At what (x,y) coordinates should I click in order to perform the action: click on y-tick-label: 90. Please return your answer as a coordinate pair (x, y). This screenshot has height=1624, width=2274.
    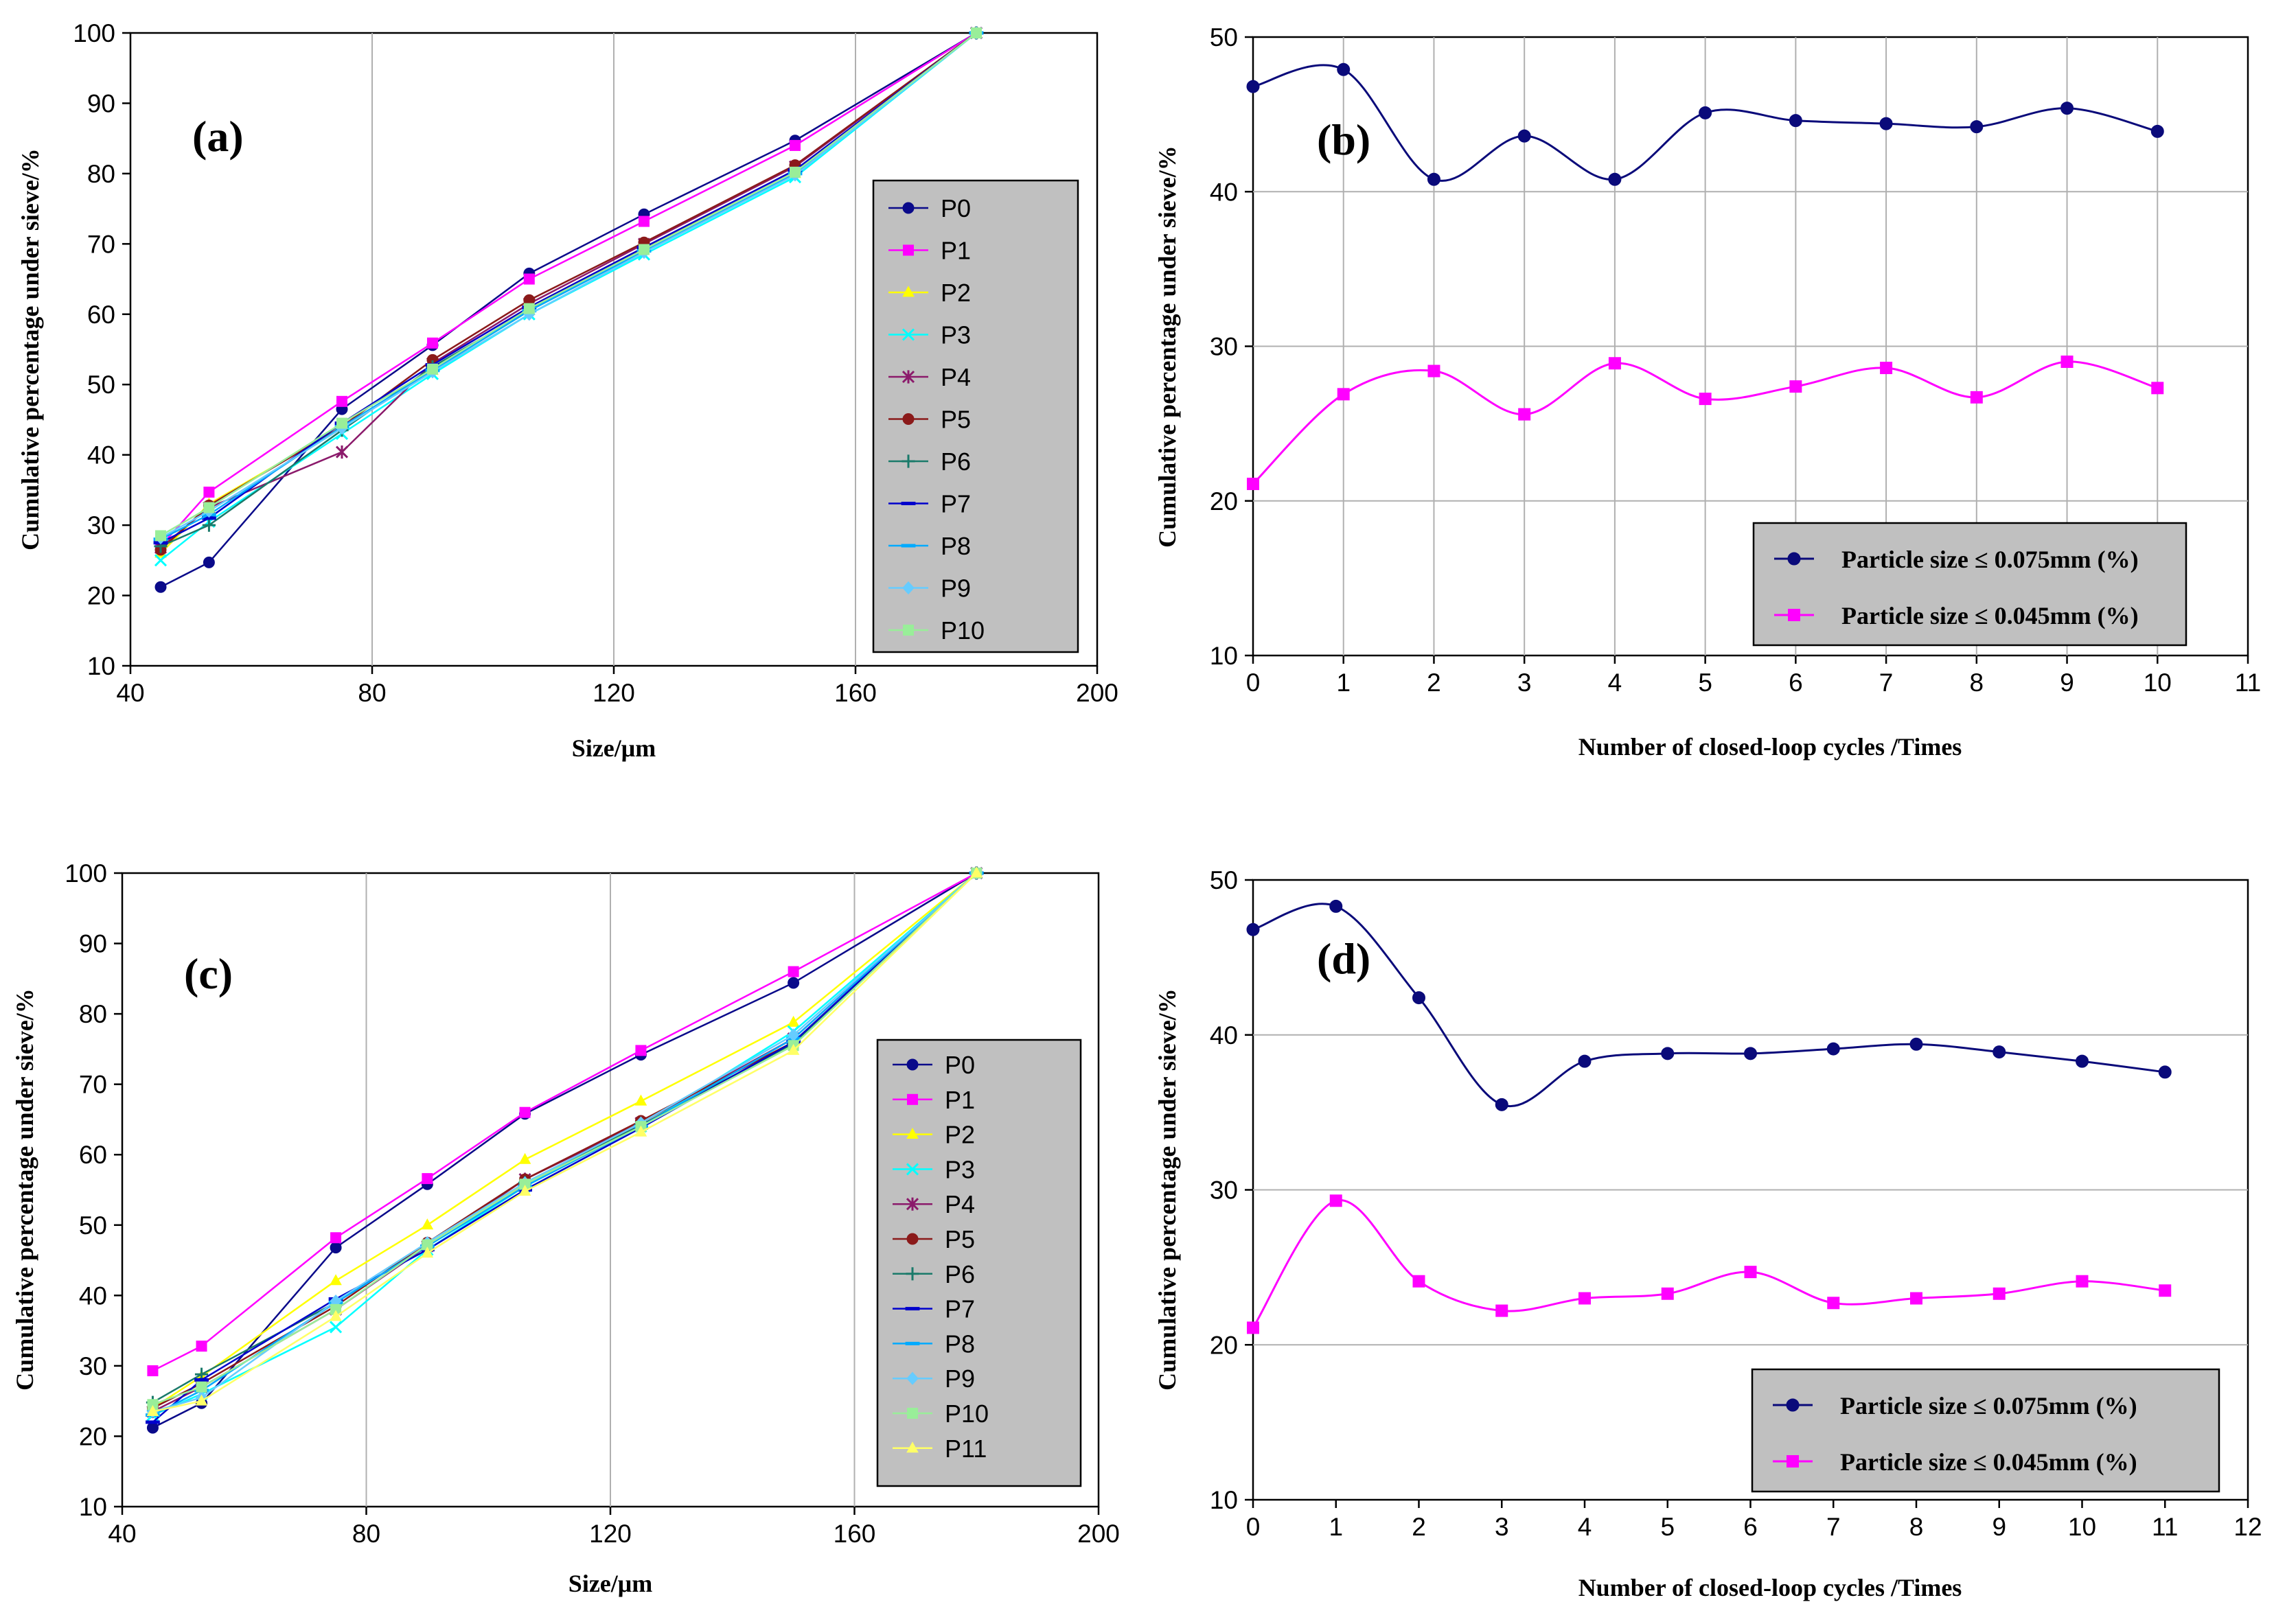
    Looking at the image, I should click on (93, 944).